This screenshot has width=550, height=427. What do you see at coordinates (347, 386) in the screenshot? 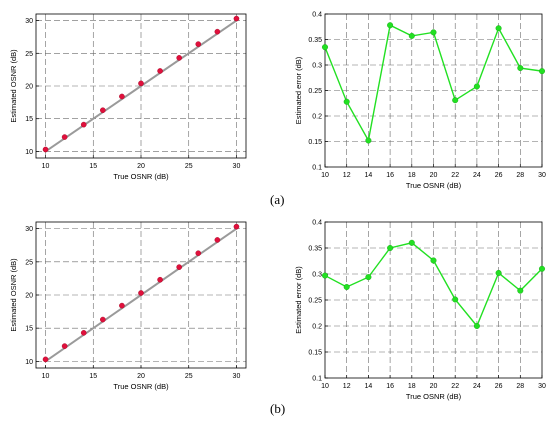
I see `x-tick-label: 12` at bounding box center [347, 386].